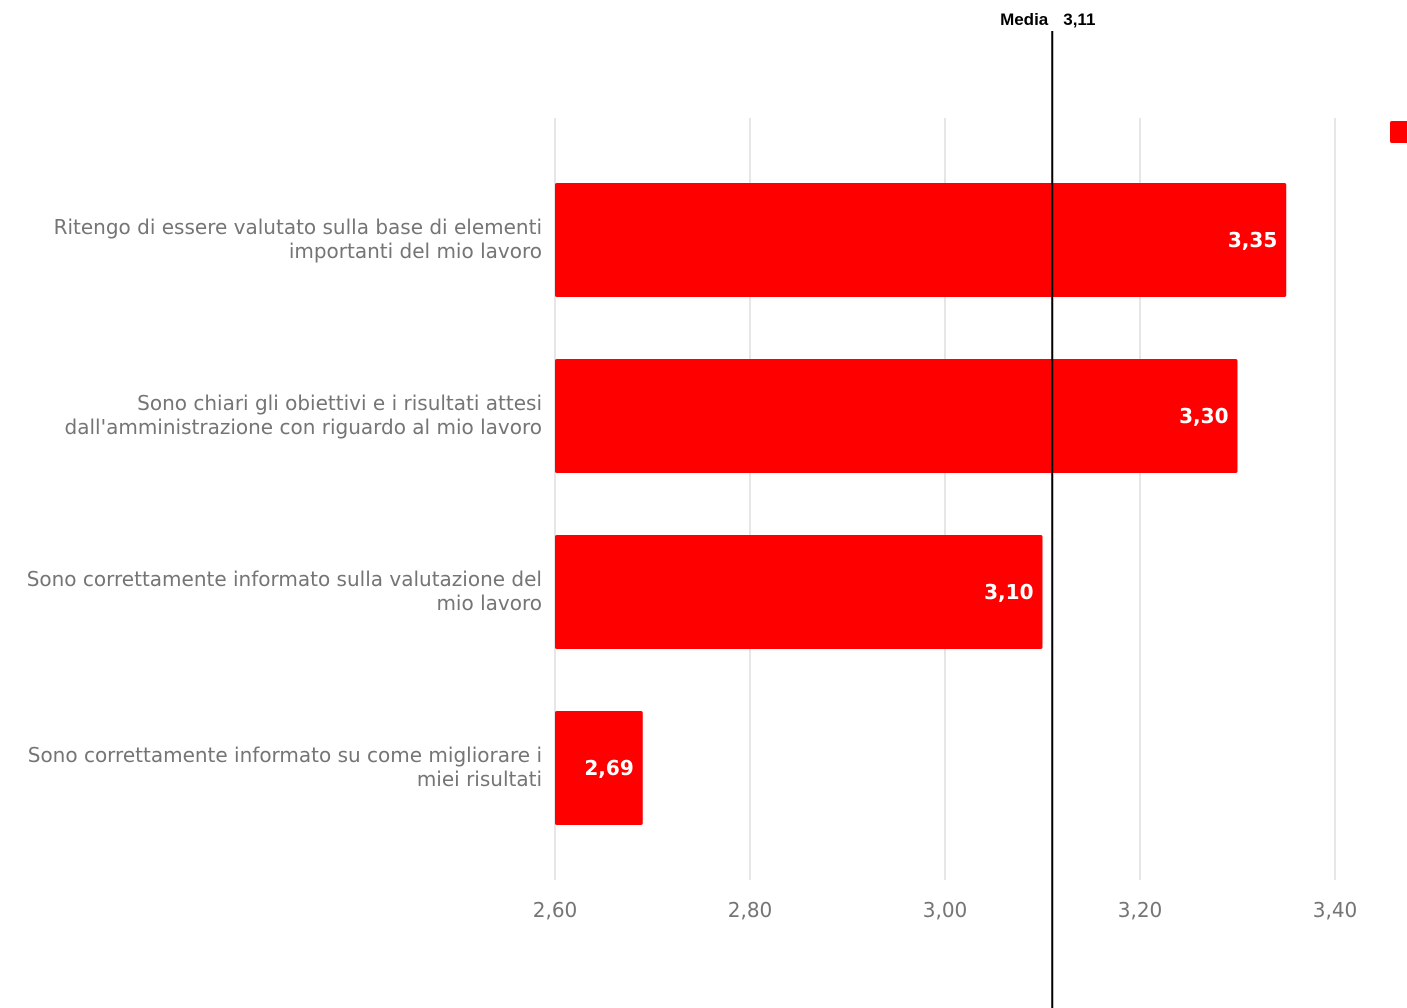 The height and width of the screenshot is (1008, 1407). Describe the element at coordinates (415, 251) in the screenshot. I see `category-label: importanti del mio lavoro` at that location.